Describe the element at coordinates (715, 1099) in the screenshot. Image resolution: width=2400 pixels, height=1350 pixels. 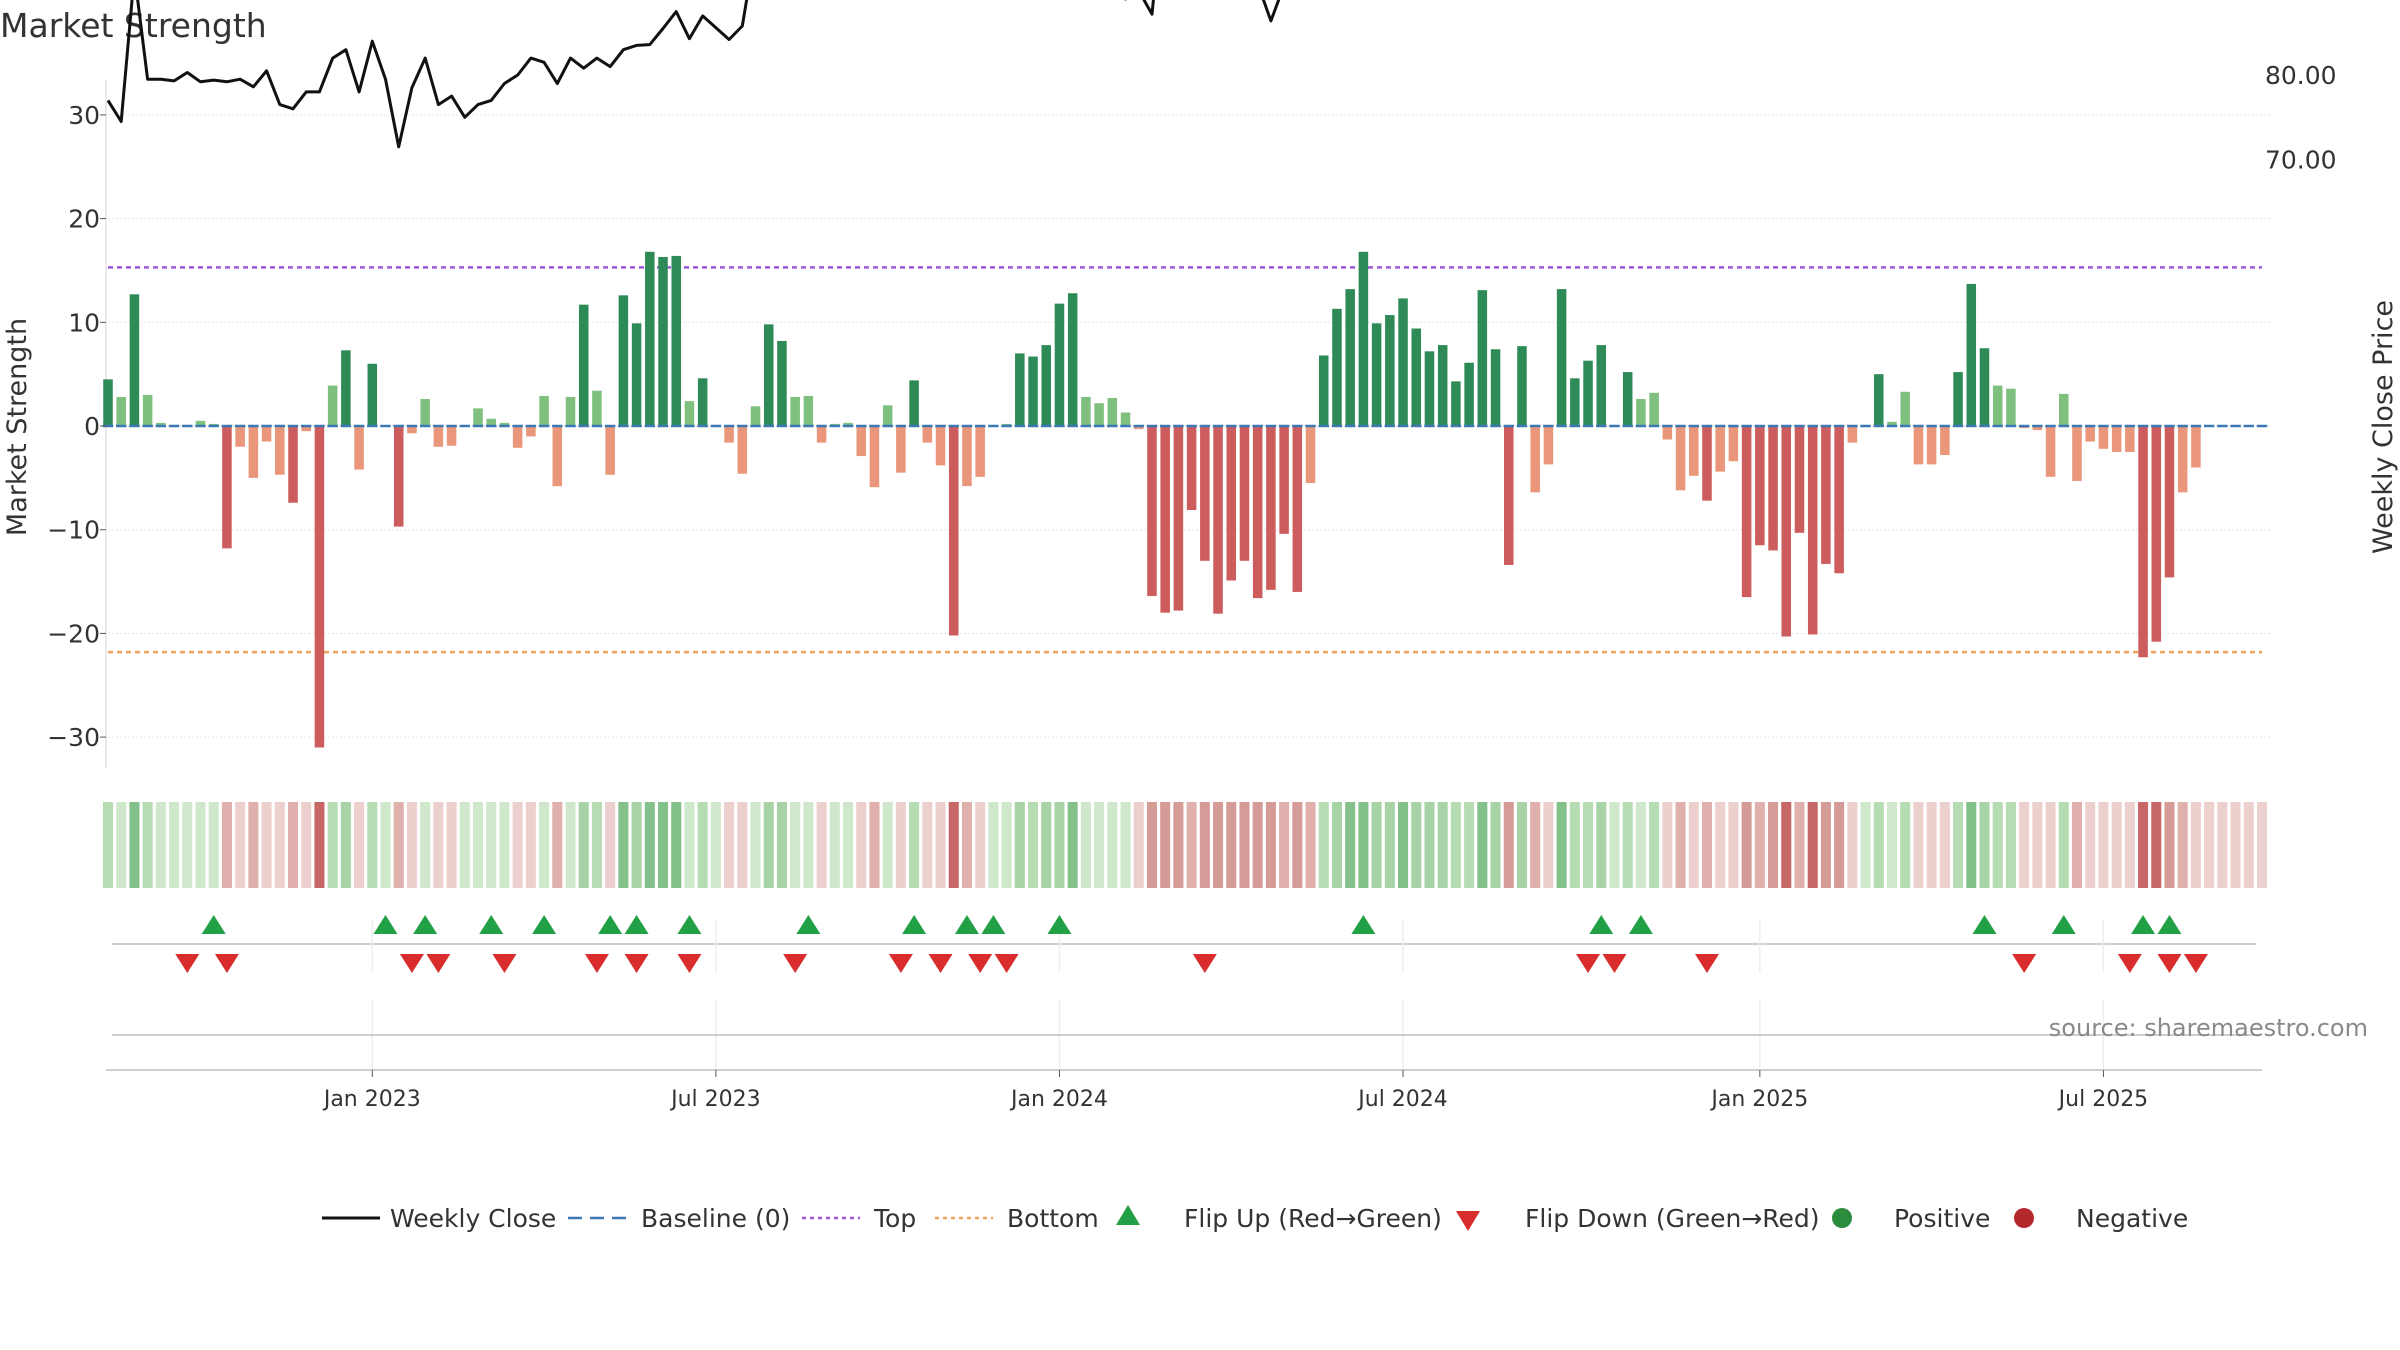
I see `x-tick-label: Jul 2023` at that location.